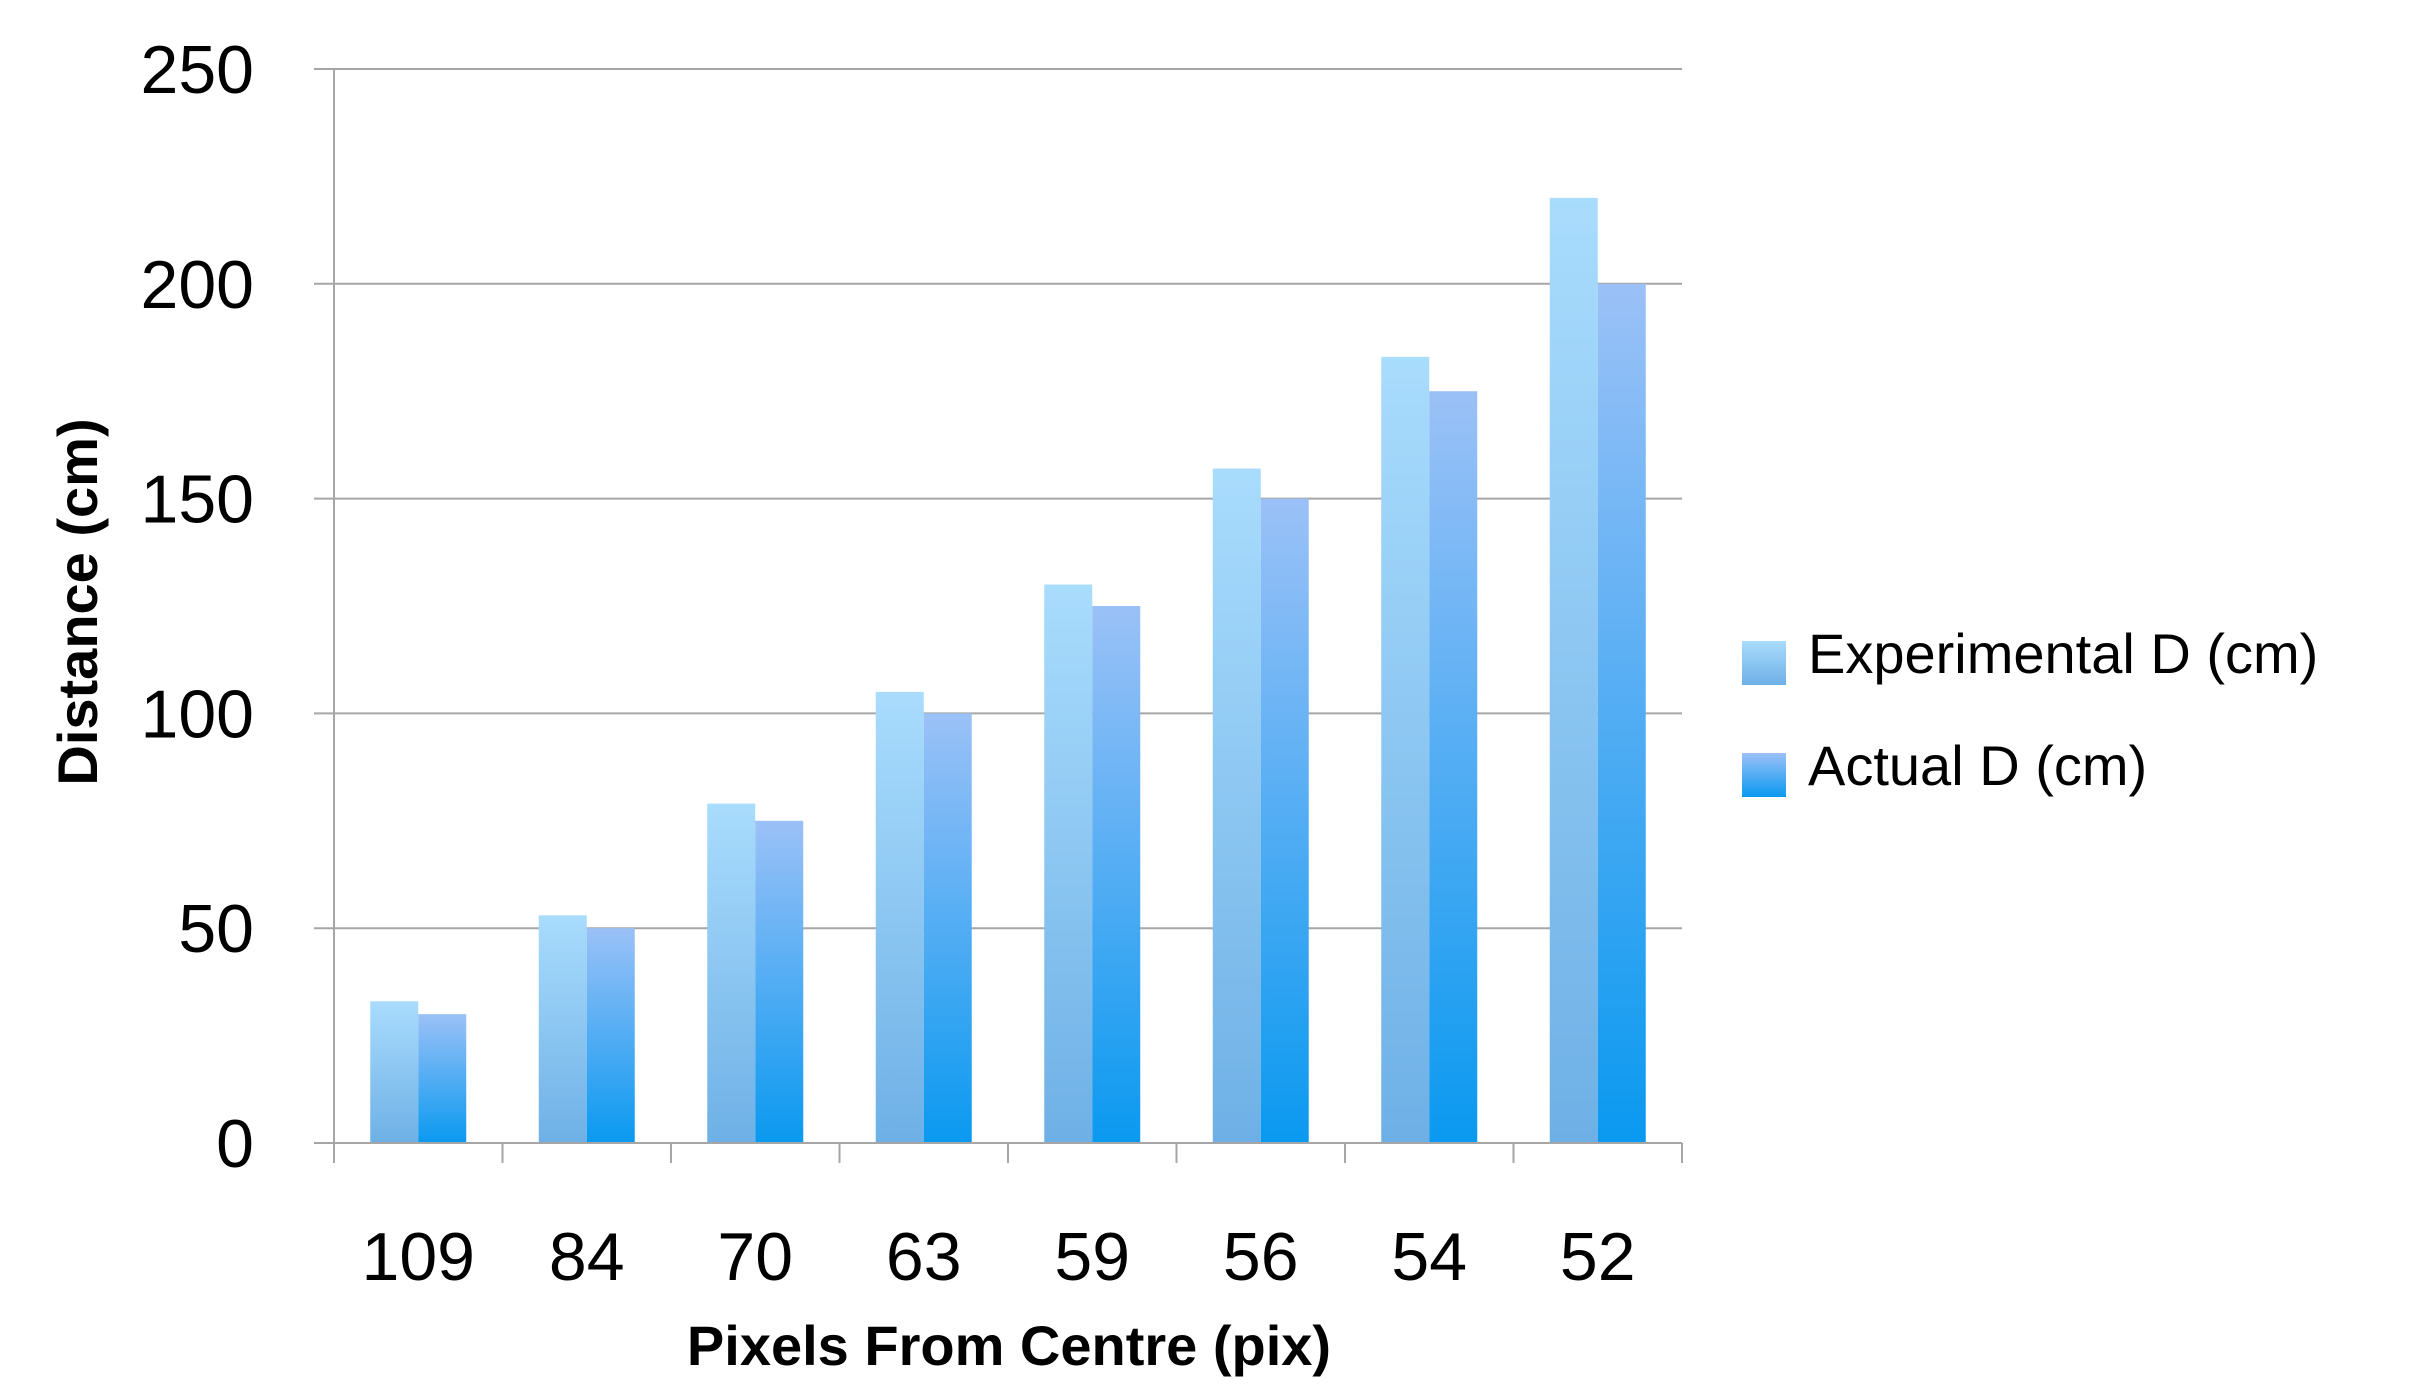 Image resolution: width=2424 pixels, height=1386 pixels. I want to click on y-tick-label: 150, so click(197, 500).